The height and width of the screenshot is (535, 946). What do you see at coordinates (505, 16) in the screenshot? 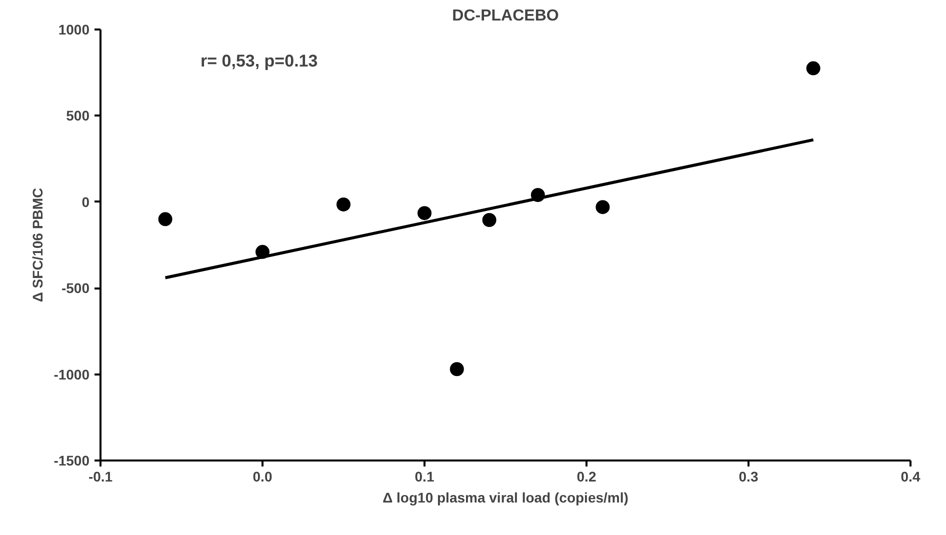
I see `chart-title: DC-PLACEBO` at bounding box center [505, 16].